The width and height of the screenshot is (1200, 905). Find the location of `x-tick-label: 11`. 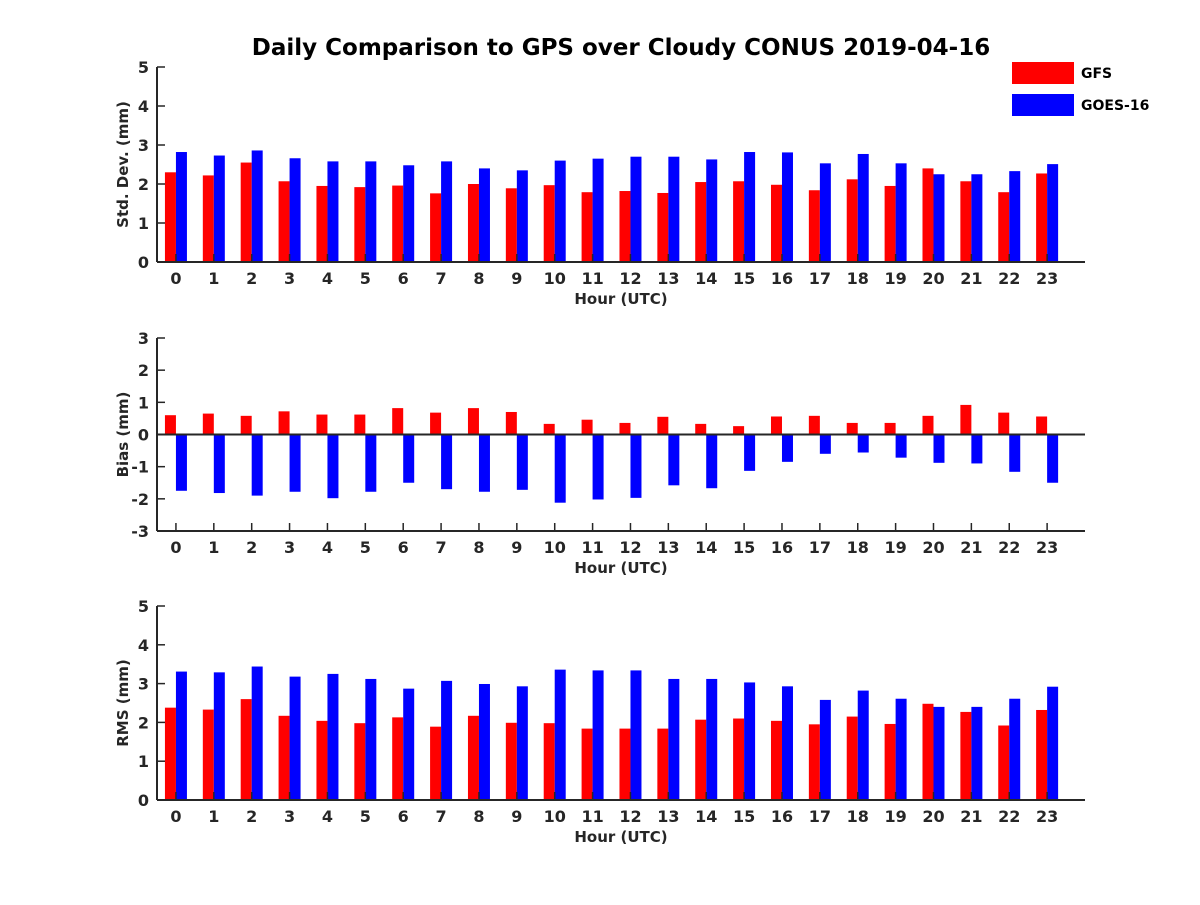

x-tick-label: 11 is located at coordinates (592, 278).